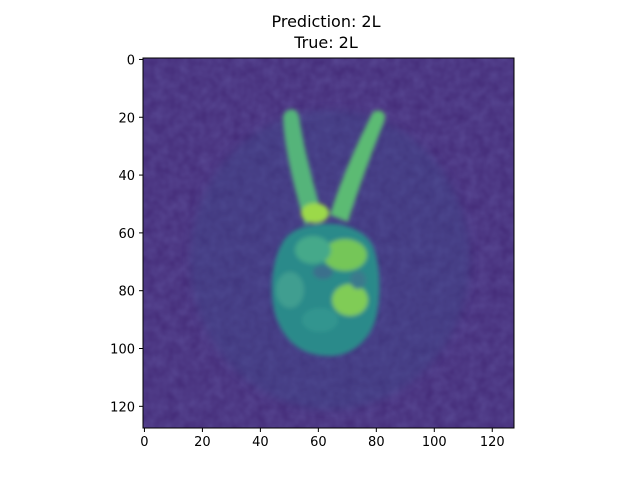 The image size is (640, 480). What do you see at coordinates (131, 60) in the screenshot?
I see `y-tick-label: 0` at bounding box center [131, 60].